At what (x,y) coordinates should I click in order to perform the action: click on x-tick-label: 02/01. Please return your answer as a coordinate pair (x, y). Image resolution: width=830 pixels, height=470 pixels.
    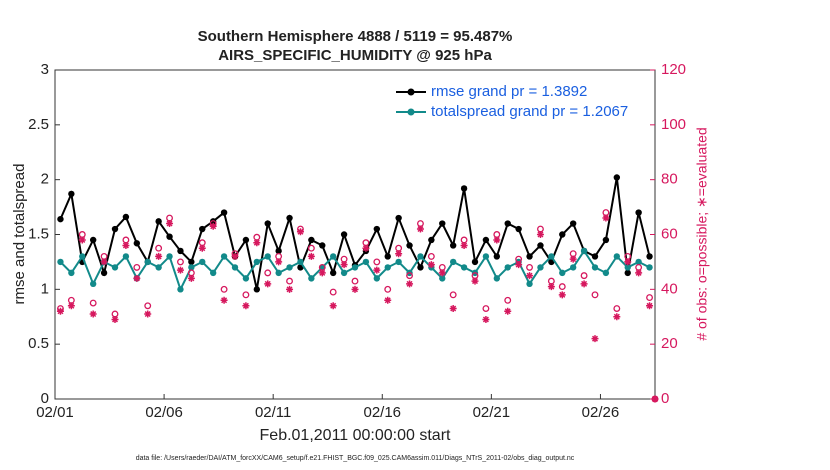
    Looking at the image, I should click on (55, 412).